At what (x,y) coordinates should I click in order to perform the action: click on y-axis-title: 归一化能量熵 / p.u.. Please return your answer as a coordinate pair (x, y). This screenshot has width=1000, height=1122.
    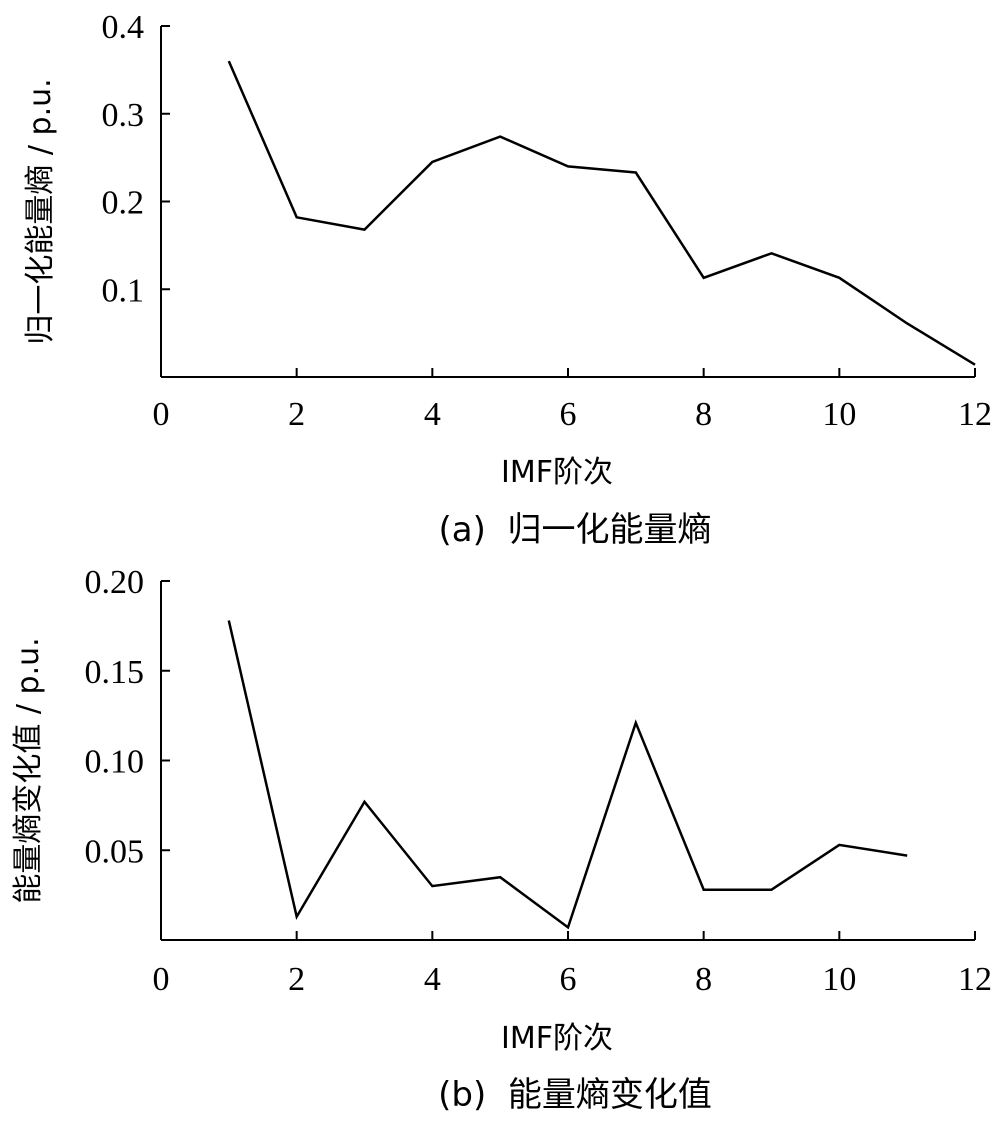
    Looking at the image, I should click on (40, 211).